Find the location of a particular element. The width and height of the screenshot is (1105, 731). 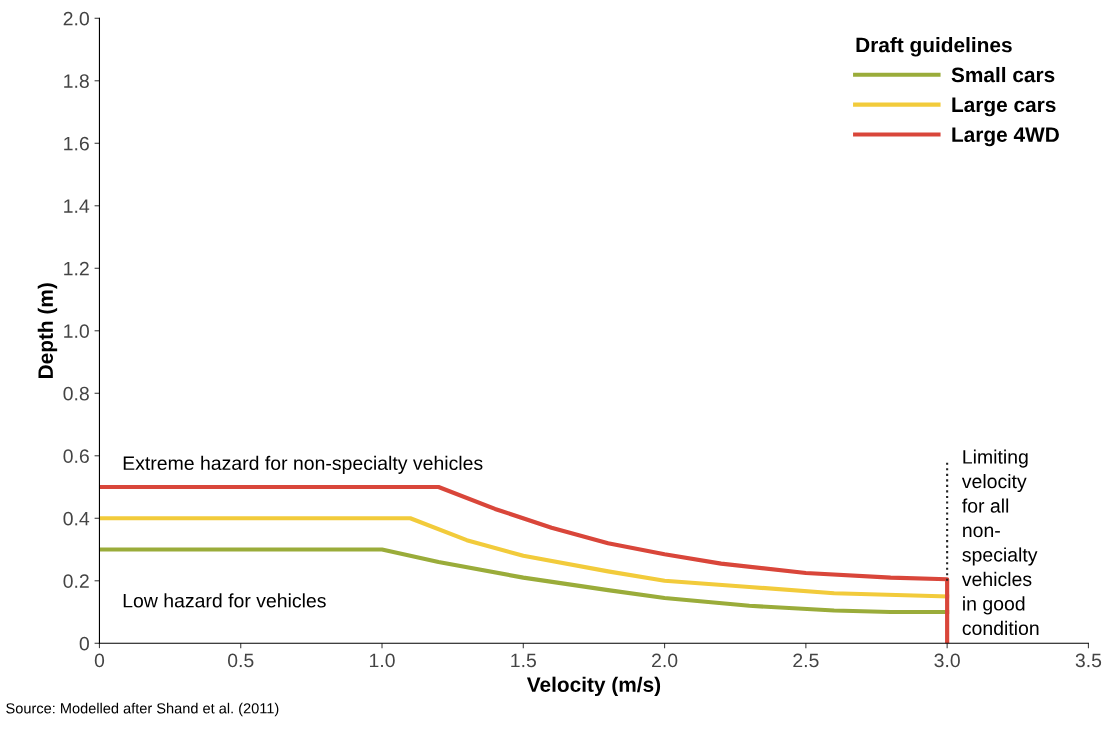

x-tick-label: 0 is located at coordinates (99, 660).